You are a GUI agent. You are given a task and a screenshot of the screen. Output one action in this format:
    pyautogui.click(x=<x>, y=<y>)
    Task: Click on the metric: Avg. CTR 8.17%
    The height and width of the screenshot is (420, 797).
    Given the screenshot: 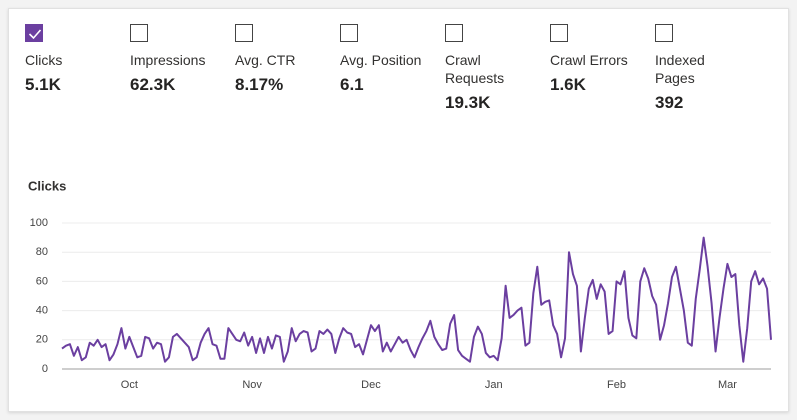 What is the action you would take?
    pyautogui.click(x=285, y=59)
    